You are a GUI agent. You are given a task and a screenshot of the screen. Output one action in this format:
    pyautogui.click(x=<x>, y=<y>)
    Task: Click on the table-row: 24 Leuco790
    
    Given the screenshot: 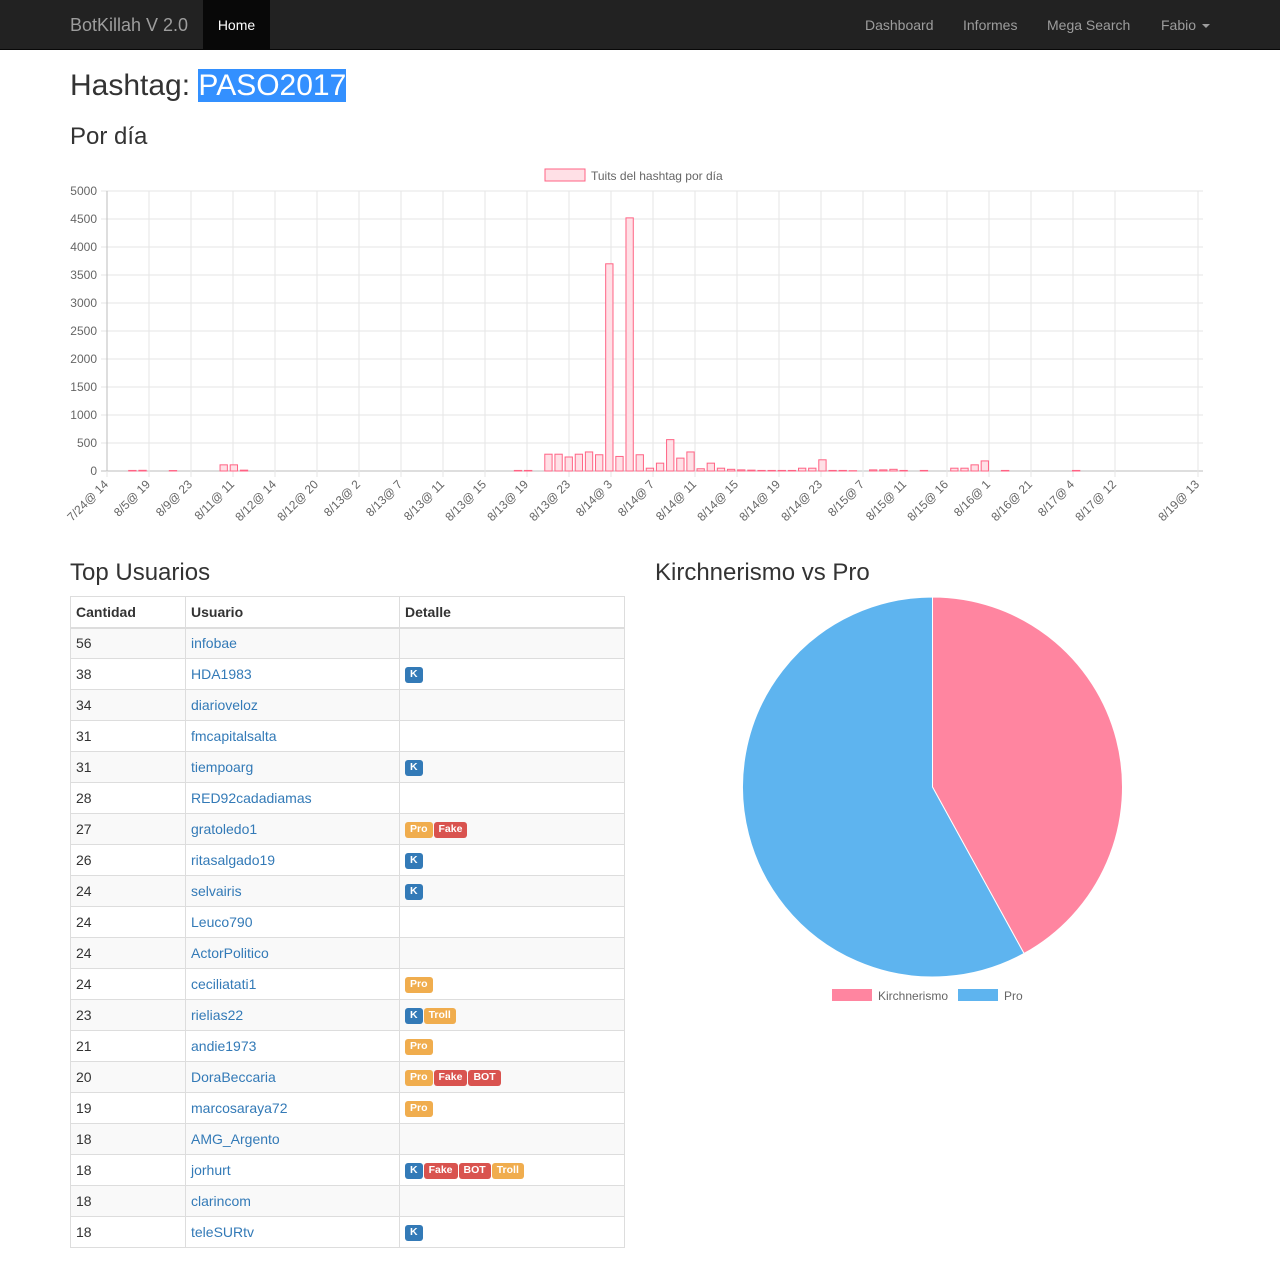 What is the action you would take?
    pyautogui.click(x=347, y=922)
    